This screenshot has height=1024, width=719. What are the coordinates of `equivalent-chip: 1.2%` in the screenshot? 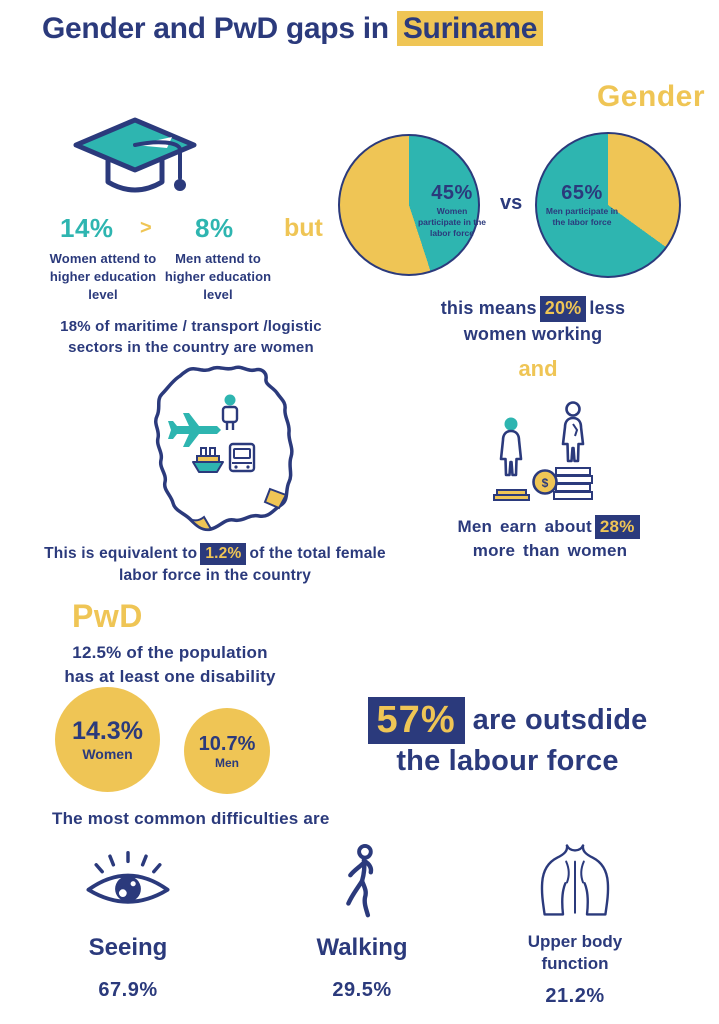 It's located at (223, 554).